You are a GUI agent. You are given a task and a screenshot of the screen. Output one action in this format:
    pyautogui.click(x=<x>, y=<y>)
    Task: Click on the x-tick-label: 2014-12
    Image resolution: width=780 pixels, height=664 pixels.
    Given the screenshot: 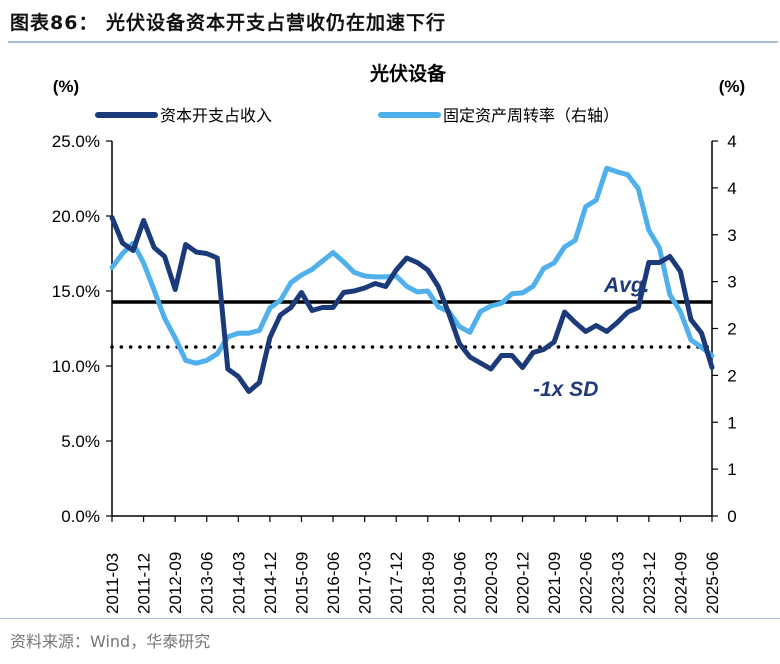 What is the action you would take?
    pyautogui.click(x=270, y=583)
    